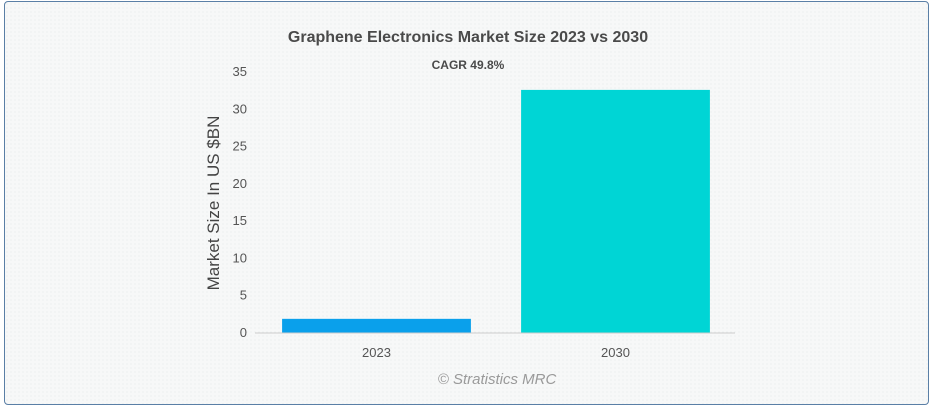 The image size is (937, 411). What do you see at coordinates (243, 295) in the screenshot?
I see `y-tick-label: 5` at bounding box center [243, 295].